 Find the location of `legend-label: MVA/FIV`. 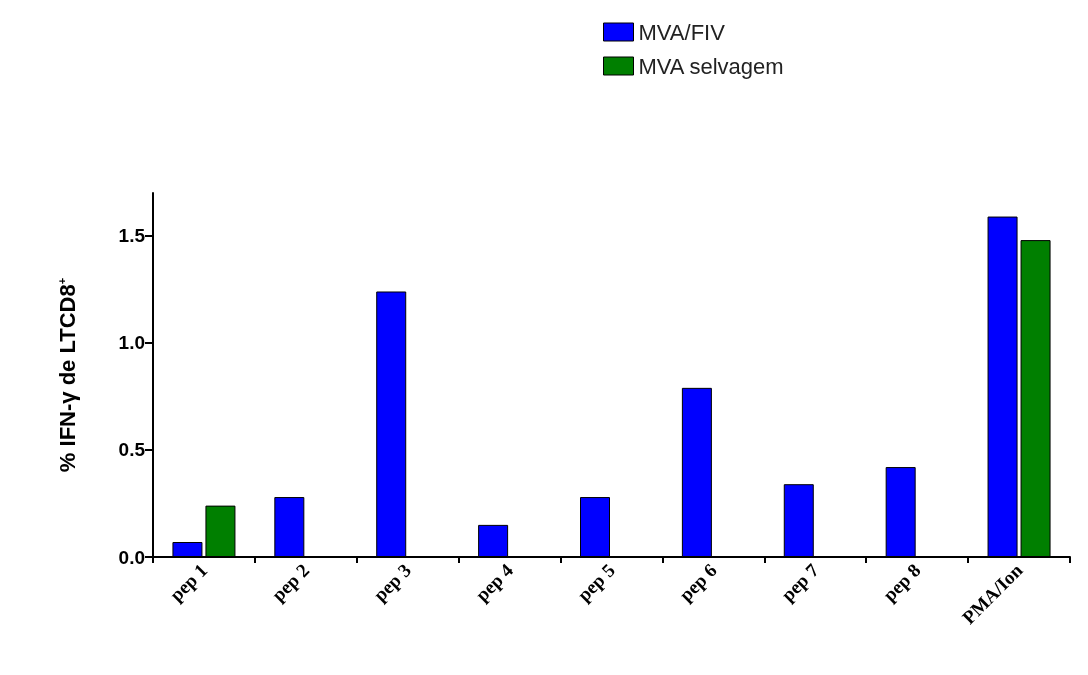

legend-label: MVA/FIV is located at coordinates (682, 32).